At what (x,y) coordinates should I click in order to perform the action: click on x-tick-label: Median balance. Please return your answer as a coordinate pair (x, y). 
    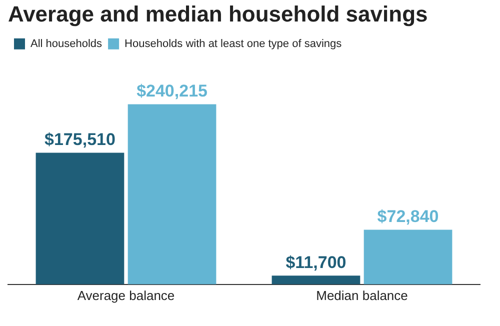
    Looking at the image, I should click on (362, 295).